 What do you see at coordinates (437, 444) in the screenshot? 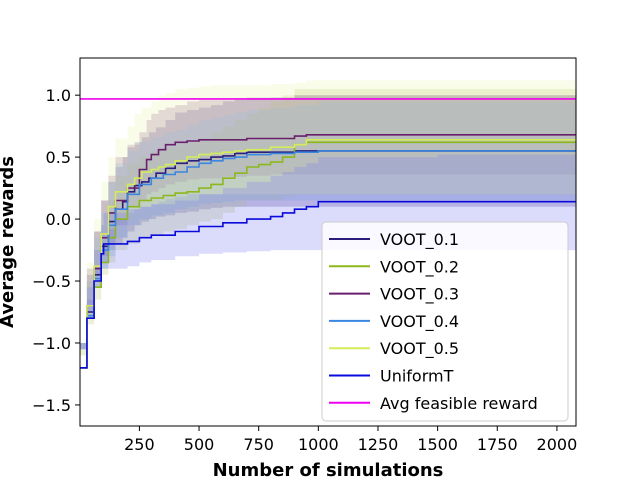
I see `x-tick-label: 1500` at bounding box center [437, 444].